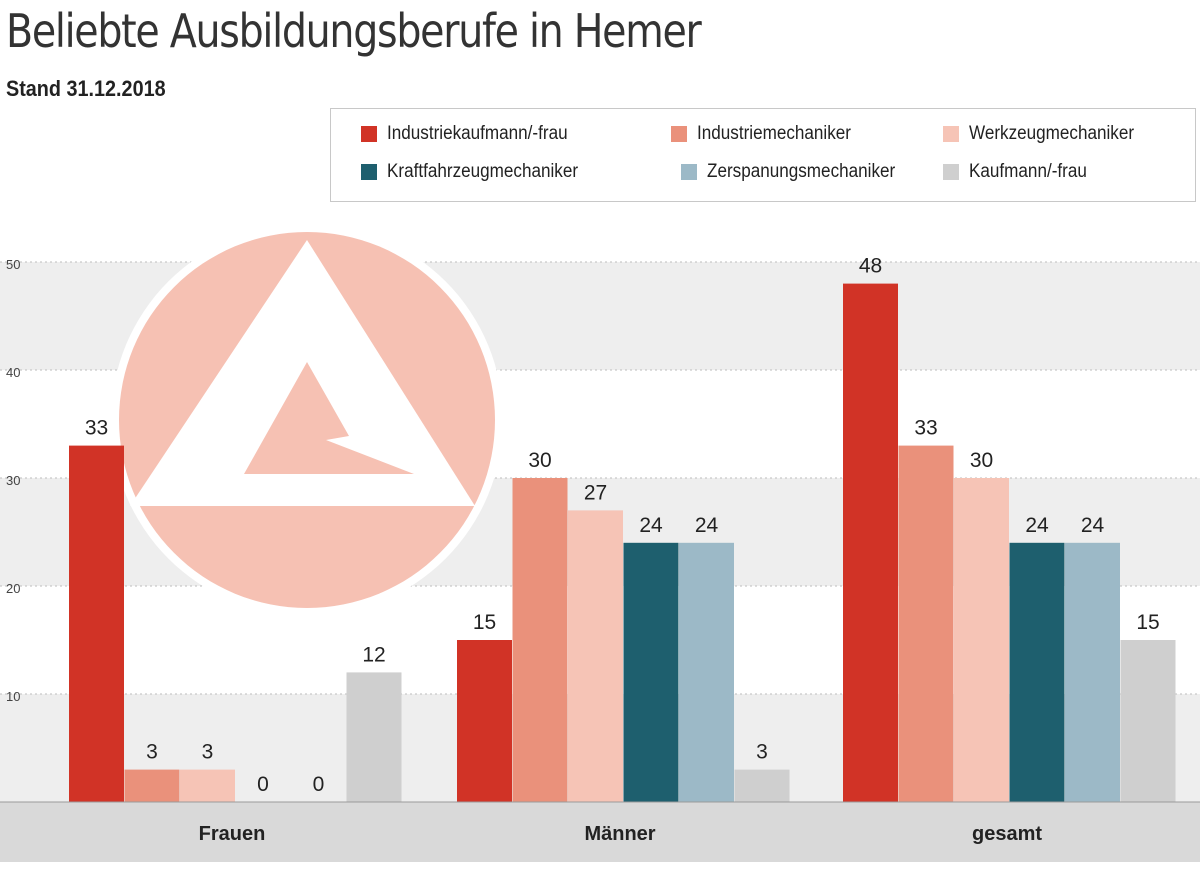  I want to click on legend-label: Kraftfahrzeugmechaniker, so click(483, 171).